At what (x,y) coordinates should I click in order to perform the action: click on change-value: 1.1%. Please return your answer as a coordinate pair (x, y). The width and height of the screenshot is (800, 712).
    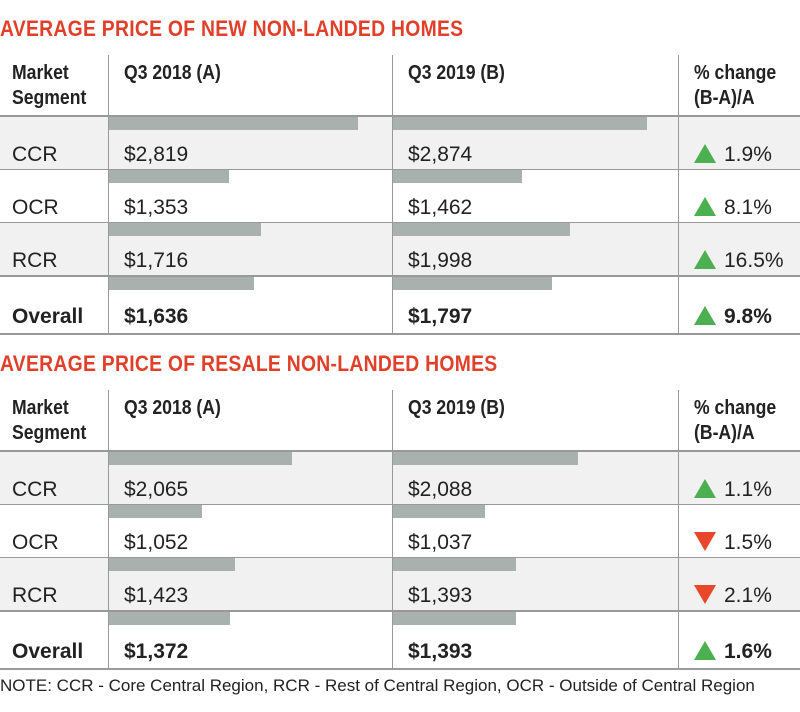
    Looking at the image, I should click on (748, 489).